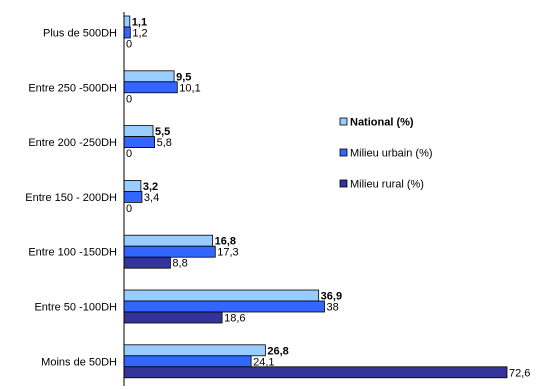  I want to click on category-label: Plus de 500DH, so click(80, 34).